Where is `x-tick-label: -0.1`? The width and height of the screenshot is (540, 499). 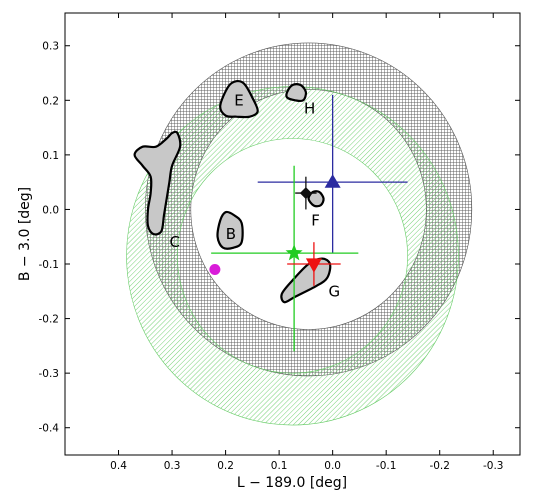
x-tick-label: -0.1 is located at coordinates (386, 466).